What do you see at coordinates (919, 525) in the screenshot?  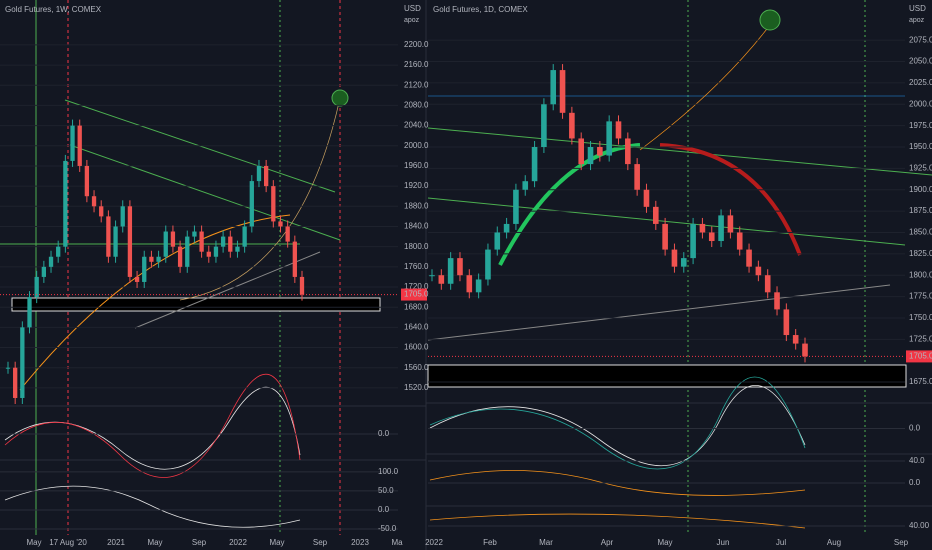 I see `pane-tick-label: 40.00` at bounding box center [919, 525].